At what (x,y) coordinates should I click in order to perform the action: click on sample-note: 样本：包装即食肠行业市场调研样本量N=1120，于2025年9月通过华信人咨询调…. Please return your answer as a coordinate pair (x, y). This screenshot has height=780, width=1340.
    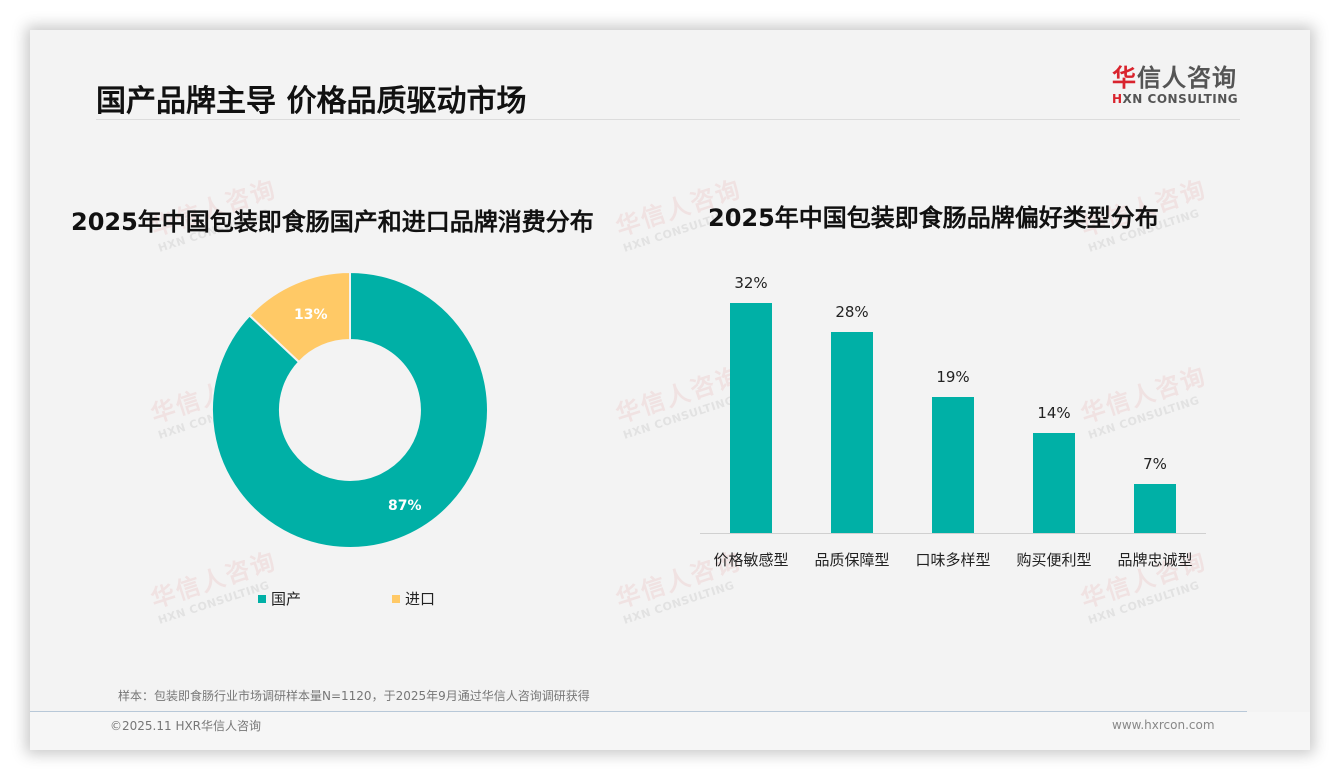
    Looking at the image, I should click on (354, 696).